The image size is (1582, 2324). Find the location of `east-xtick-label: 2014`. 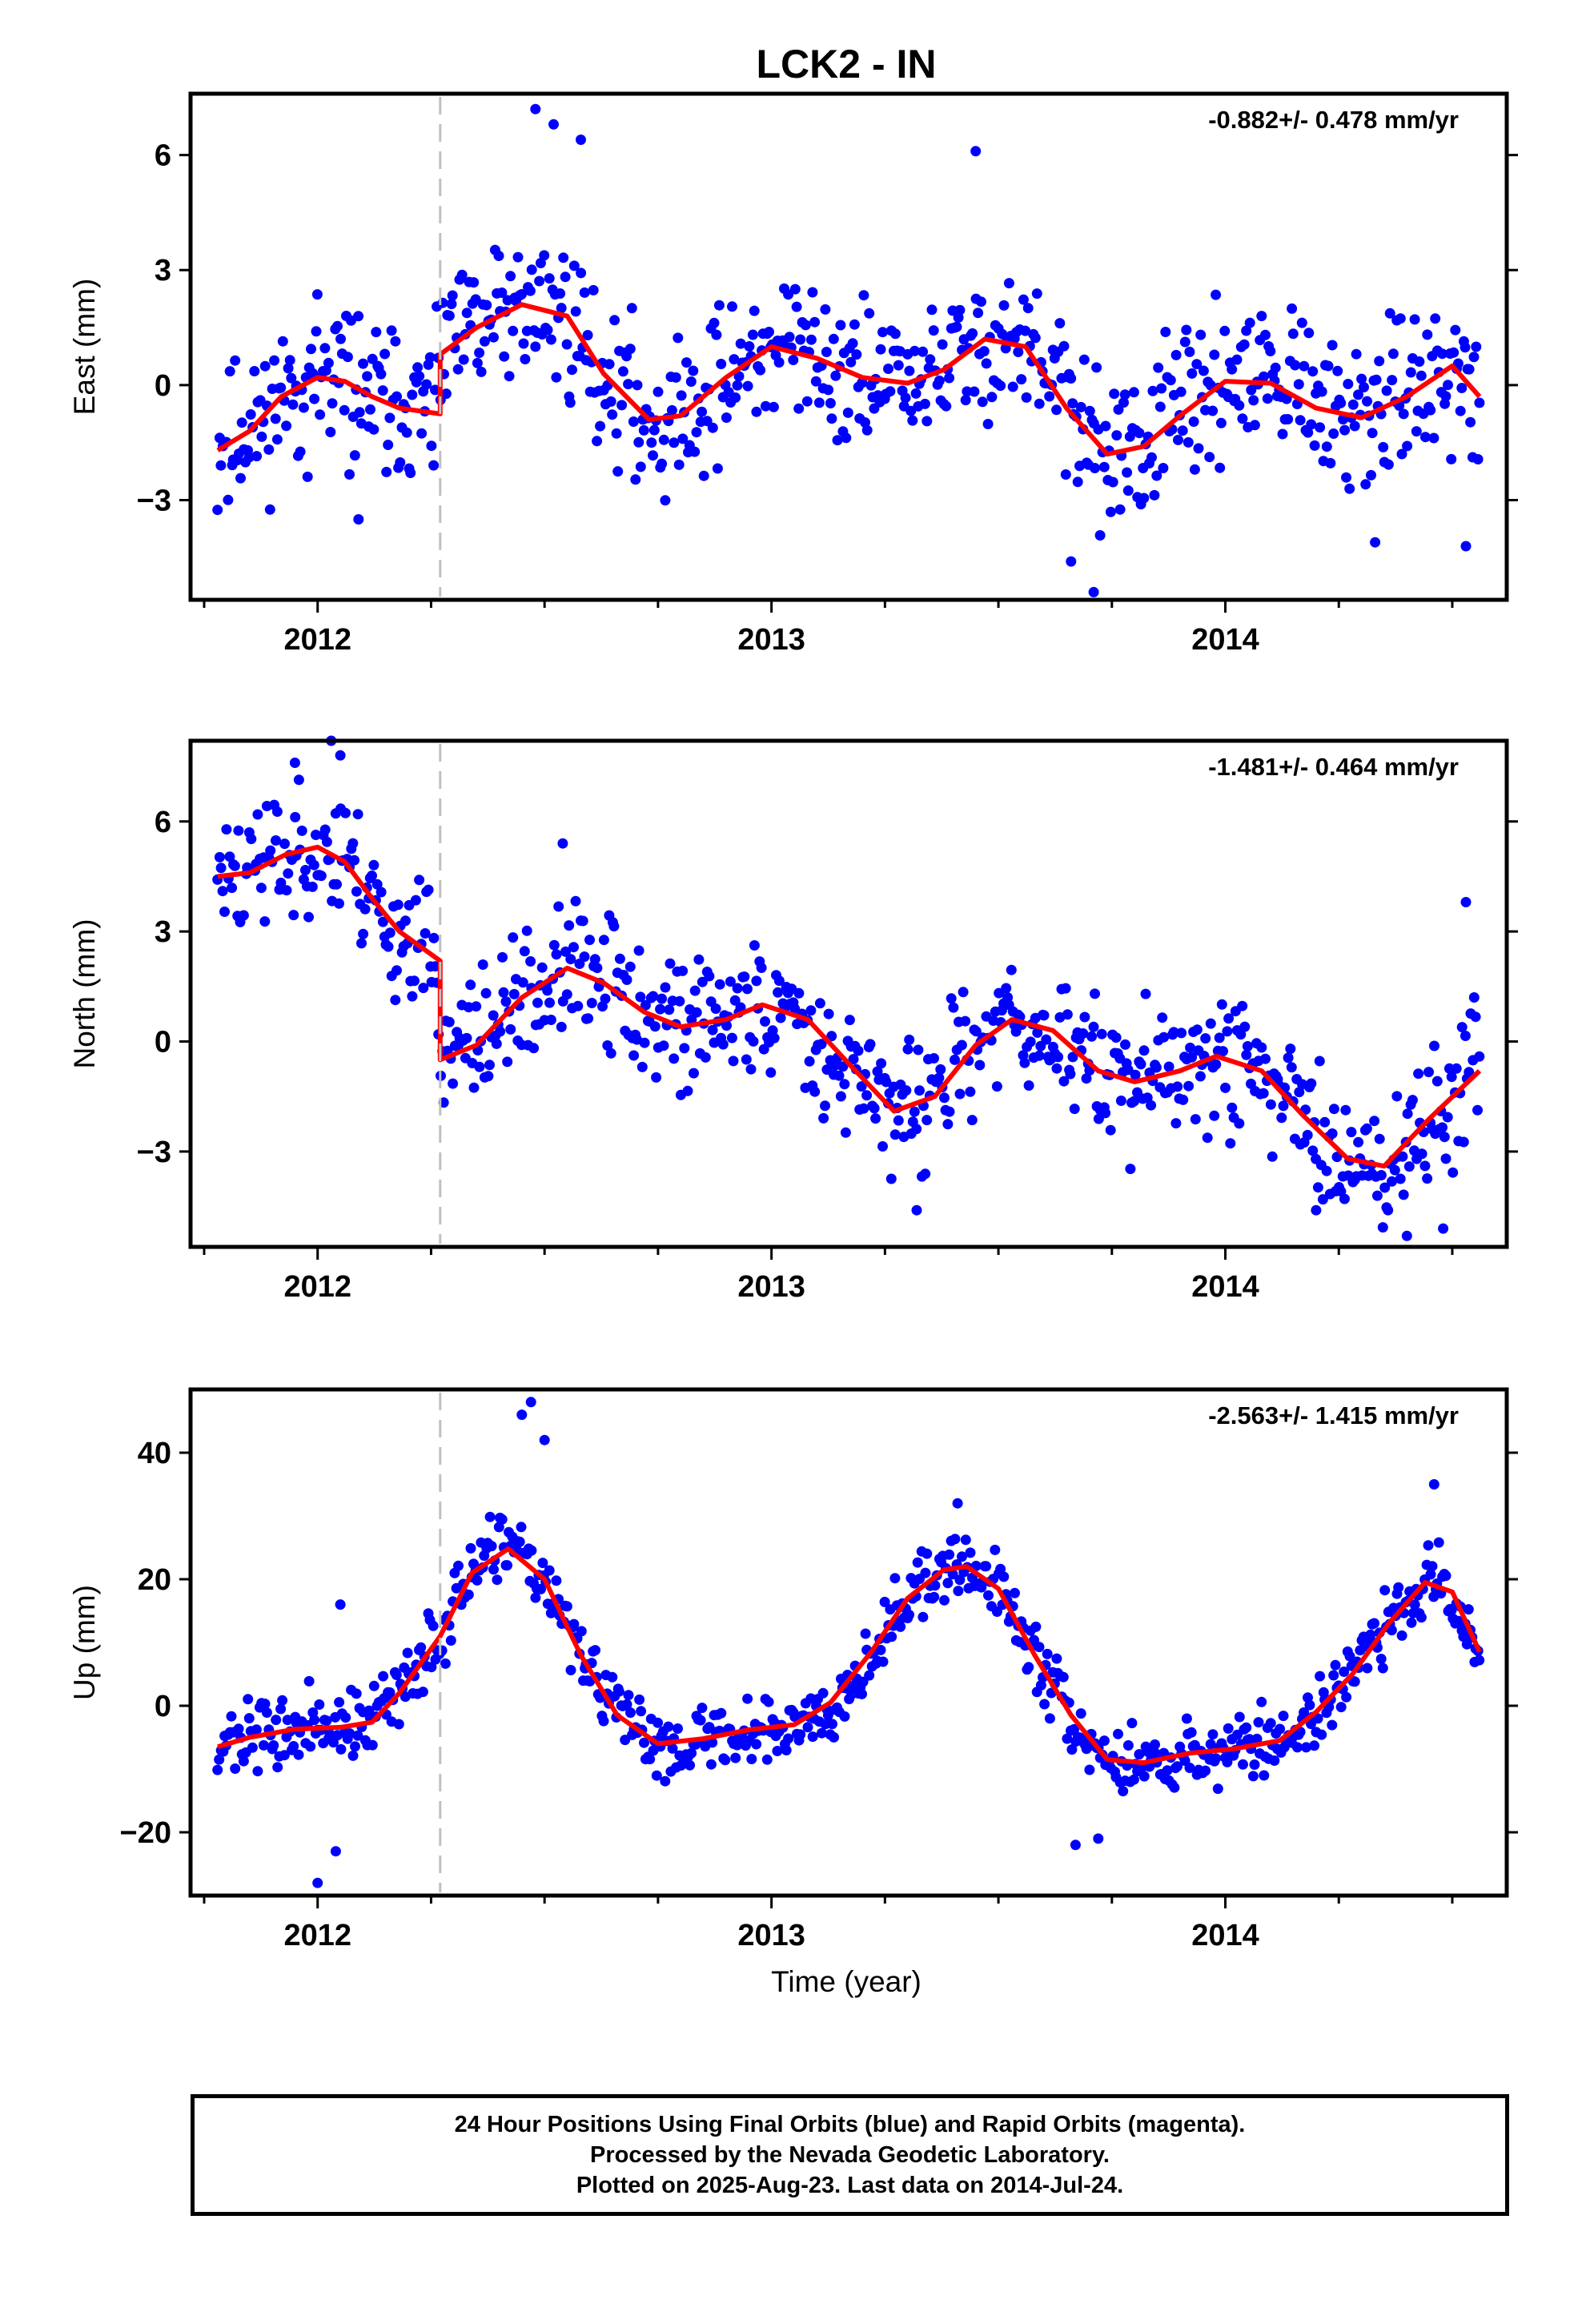

east-xtick-label: 2014 is located at coordinates (1225, 640).